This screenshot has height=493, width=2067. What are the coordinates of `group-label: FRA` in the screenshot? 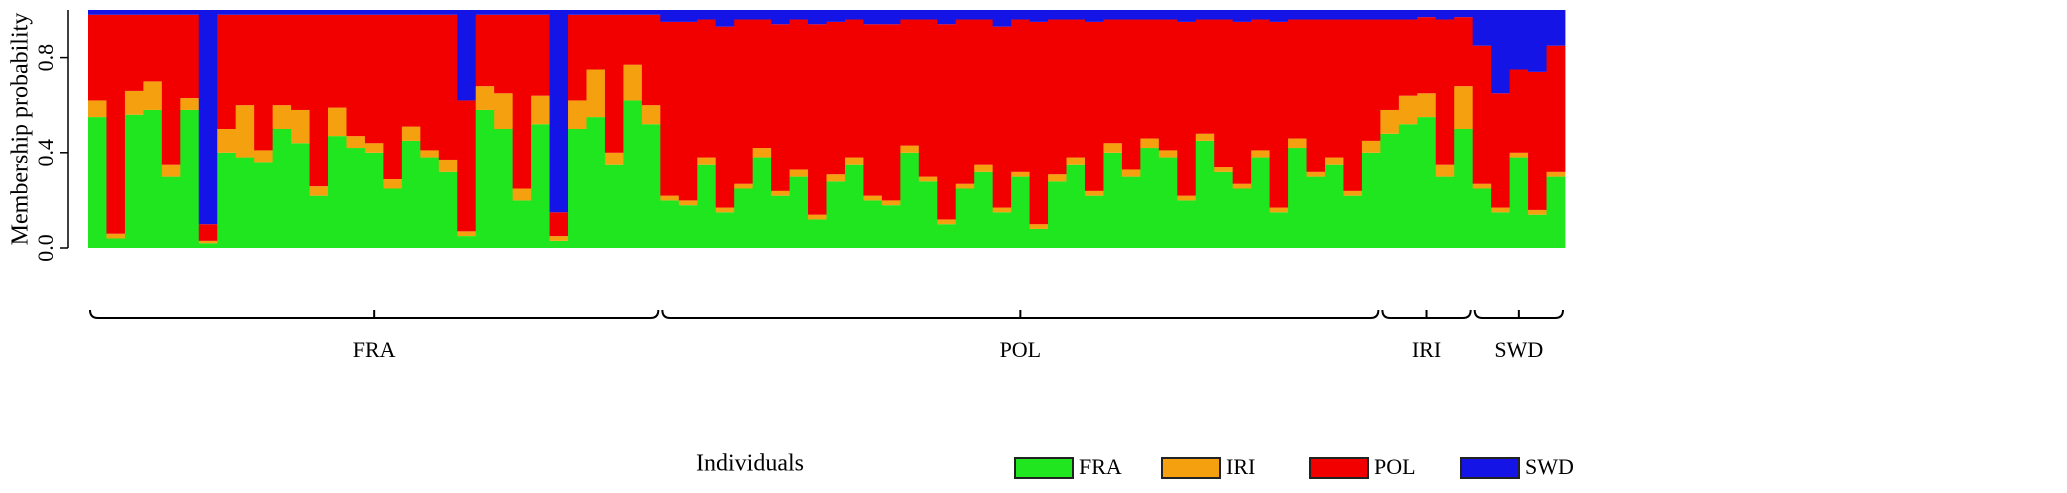 It's located at (374, 349).